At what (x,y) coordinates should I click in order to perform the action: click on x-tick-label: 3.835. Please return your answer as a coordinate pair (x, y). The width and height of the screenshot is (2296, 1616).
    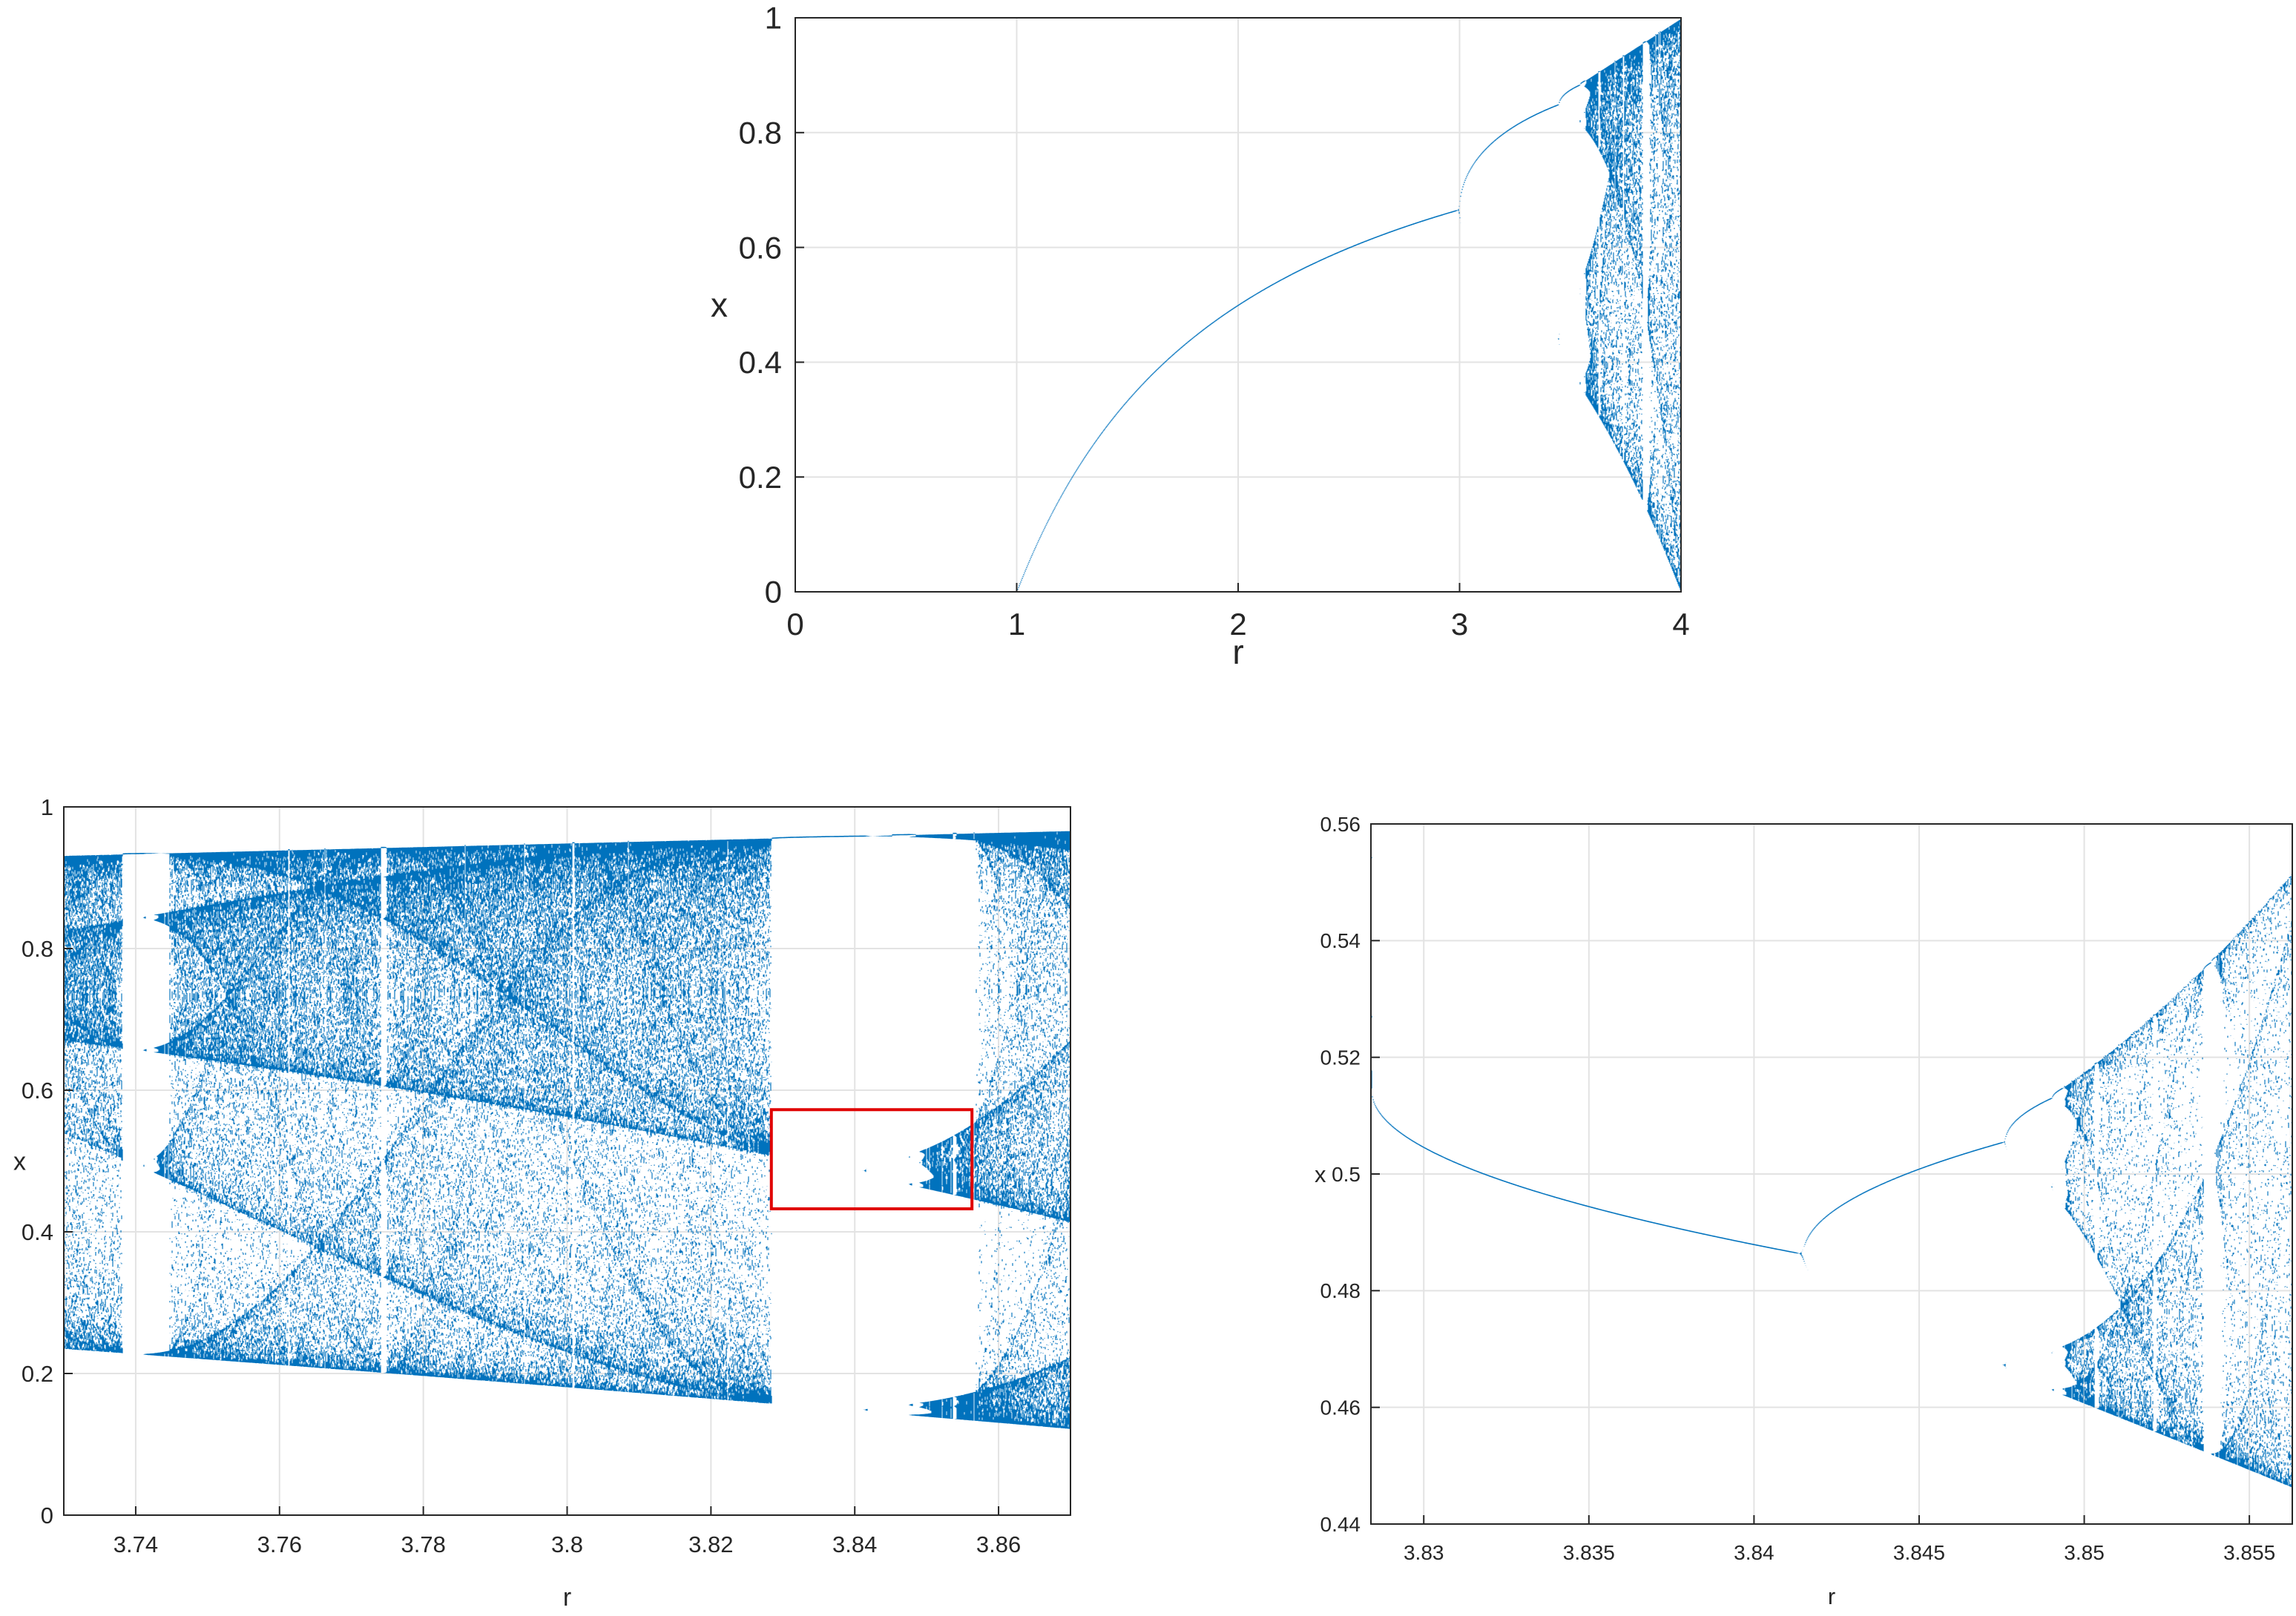
    Looking at the image, I should click on (1589, 1552).